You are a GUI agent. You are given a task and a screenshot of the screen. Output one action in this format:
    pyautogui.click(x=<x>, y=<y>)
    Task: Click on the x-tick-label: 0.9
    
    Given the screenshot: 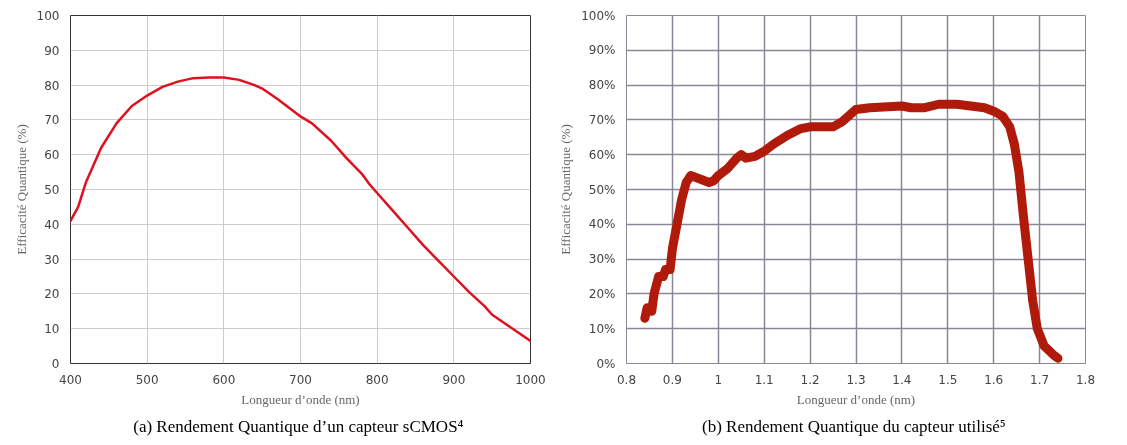 What is the action you would take?
    pyautogui.click(x=672, y=379)
    